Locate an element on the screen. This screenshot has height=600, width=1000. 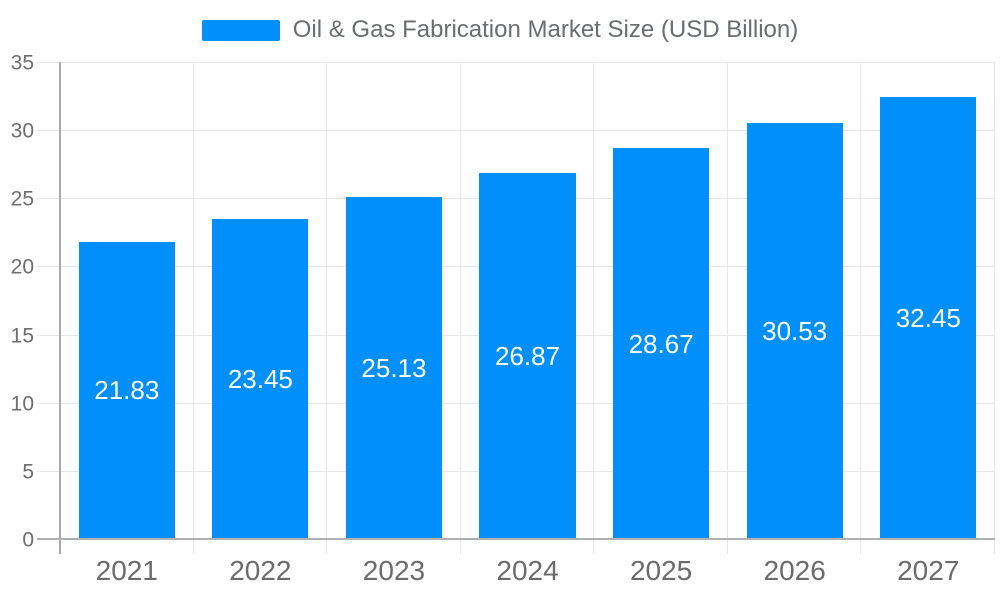
x-tick-label: 2023 is located at coordinates (394, 570).